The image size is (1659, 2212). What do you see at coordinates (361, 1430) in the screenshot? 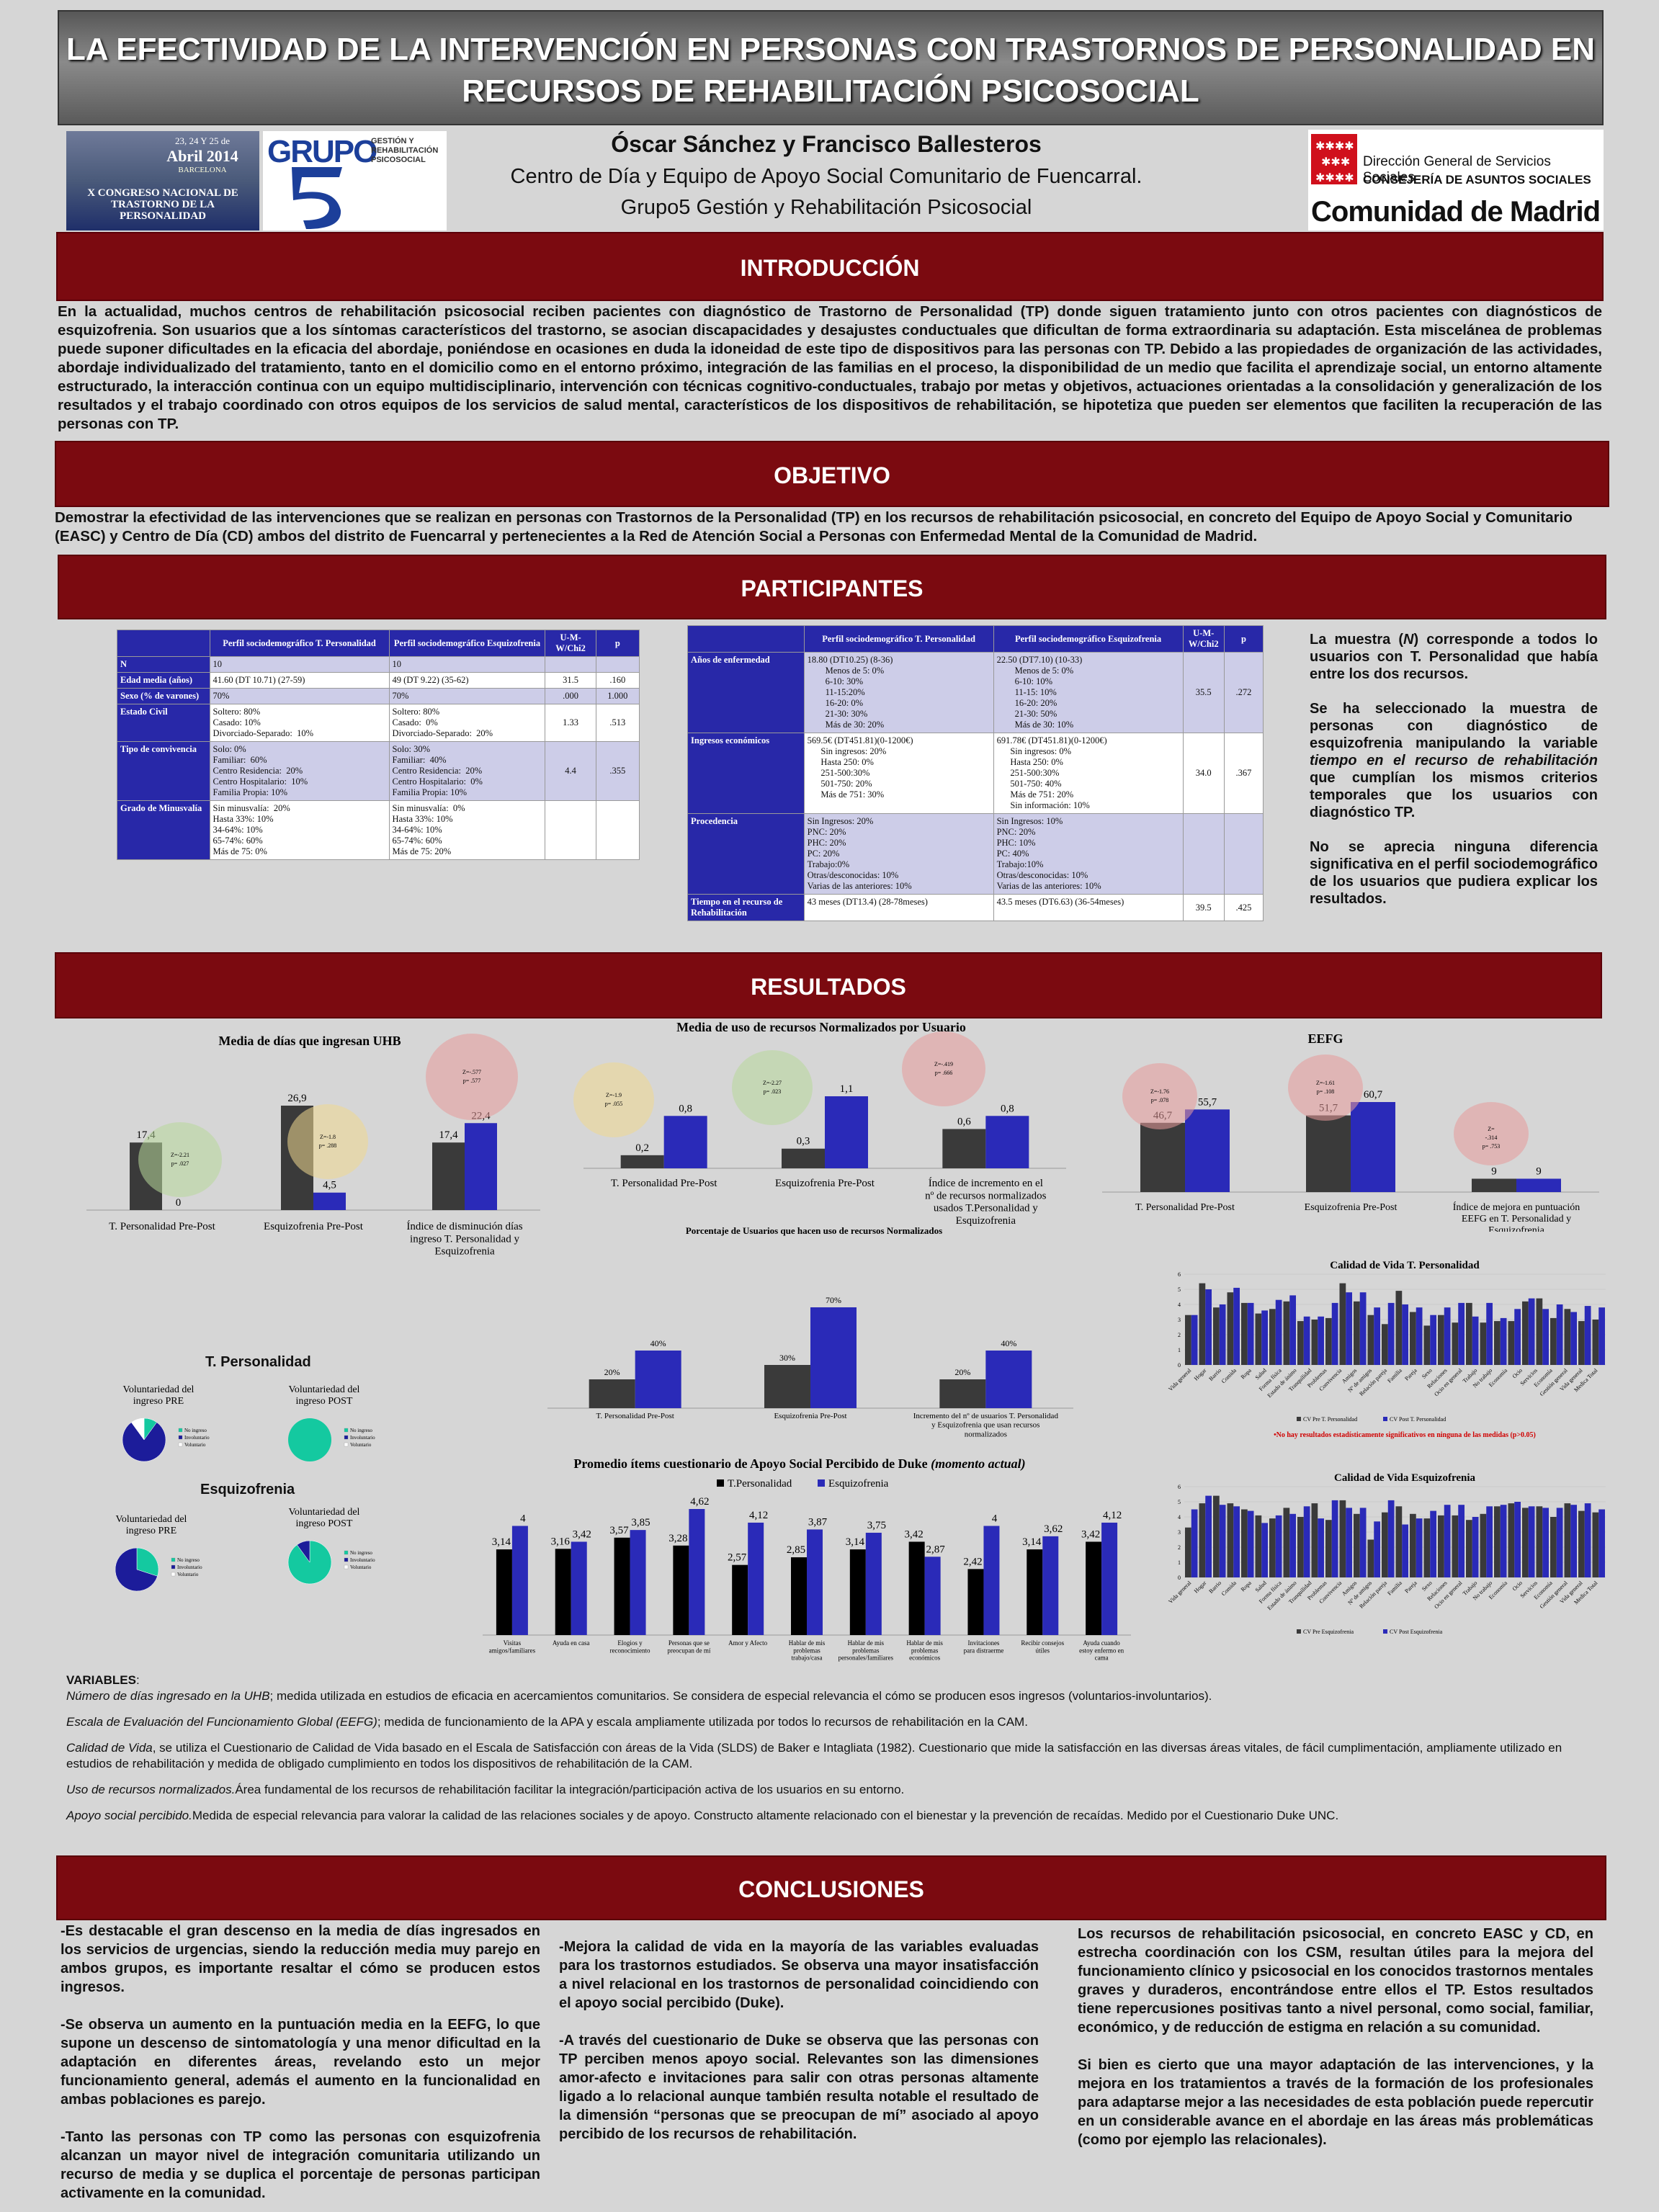
I see `legend-label: No ingreso` at bounding box center [361, 1430].